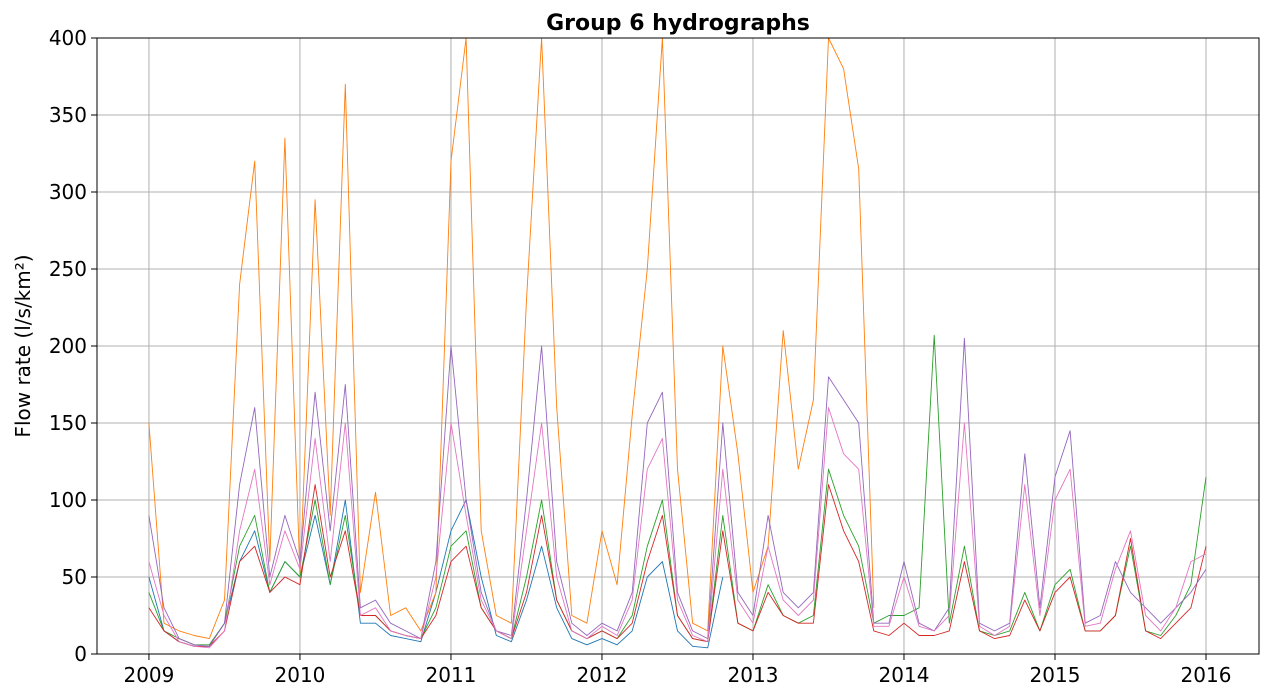  I want to click on y-tick-label: 350, so click(68, 115).